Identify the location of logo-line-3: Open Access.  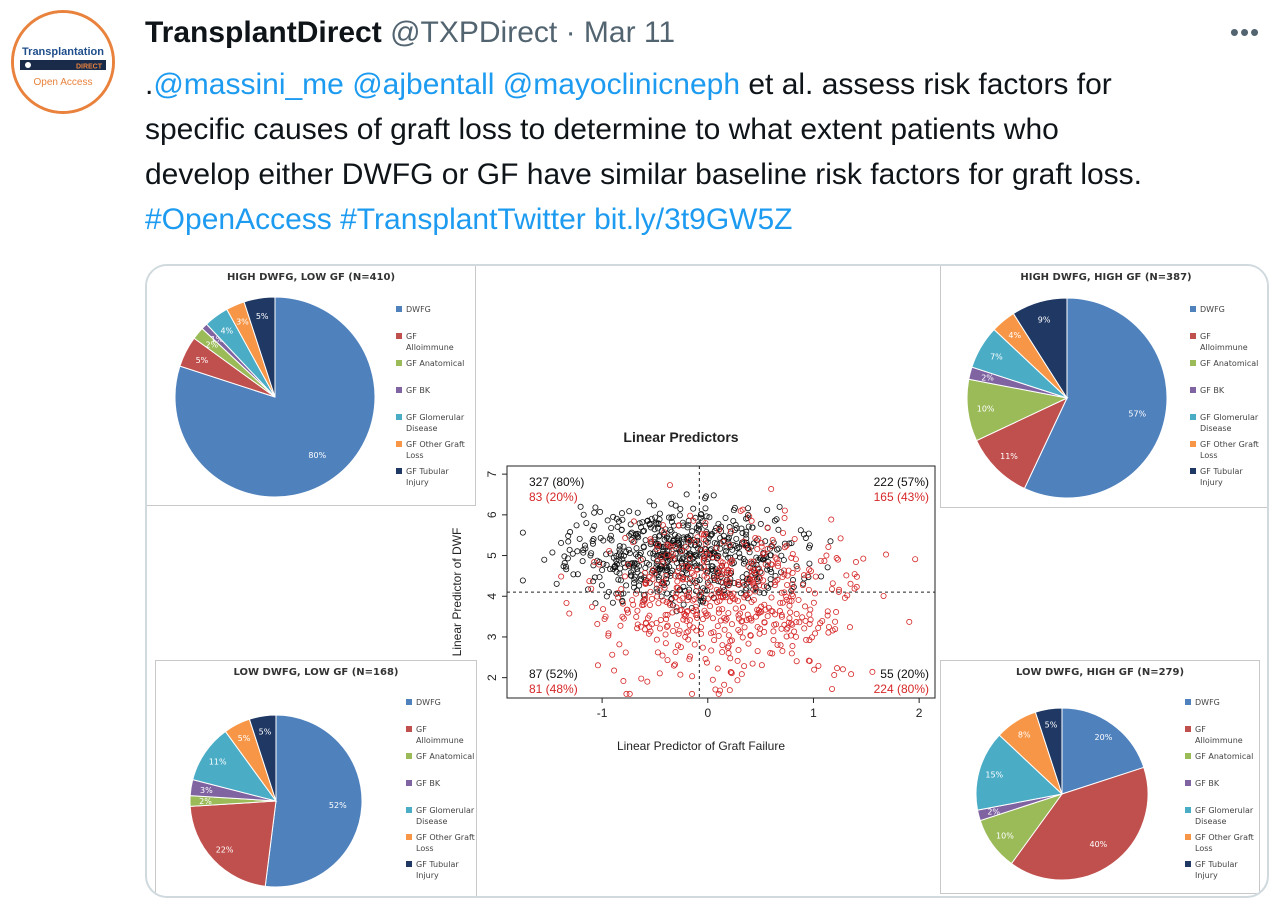
(63, 82).